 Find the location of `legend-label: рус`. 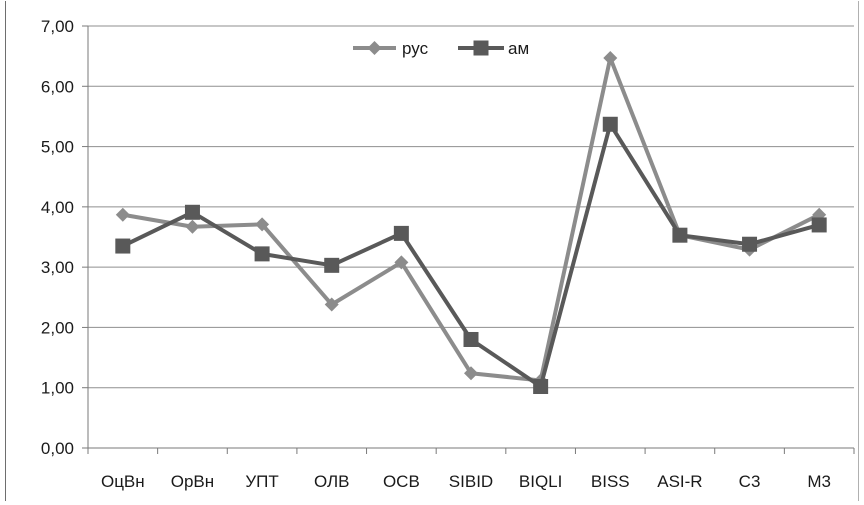

legend-label: рус is located at coordinates (415, 48).